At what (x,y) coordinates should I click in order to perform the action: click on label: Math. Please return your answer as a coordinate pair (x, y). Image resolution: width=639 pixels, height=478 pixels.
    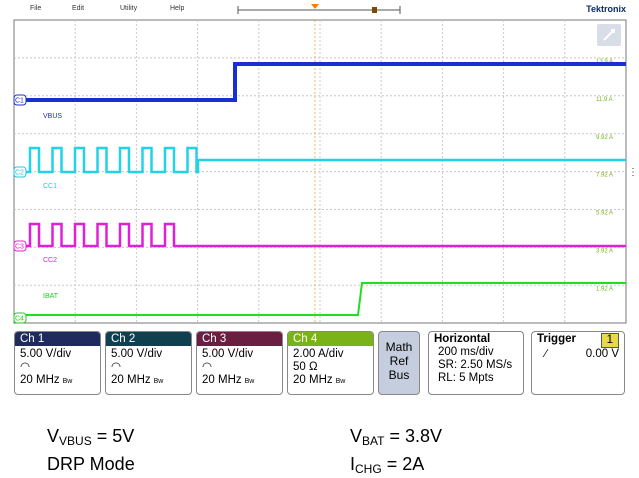
    Looking at the image, I should click on (399, 347).